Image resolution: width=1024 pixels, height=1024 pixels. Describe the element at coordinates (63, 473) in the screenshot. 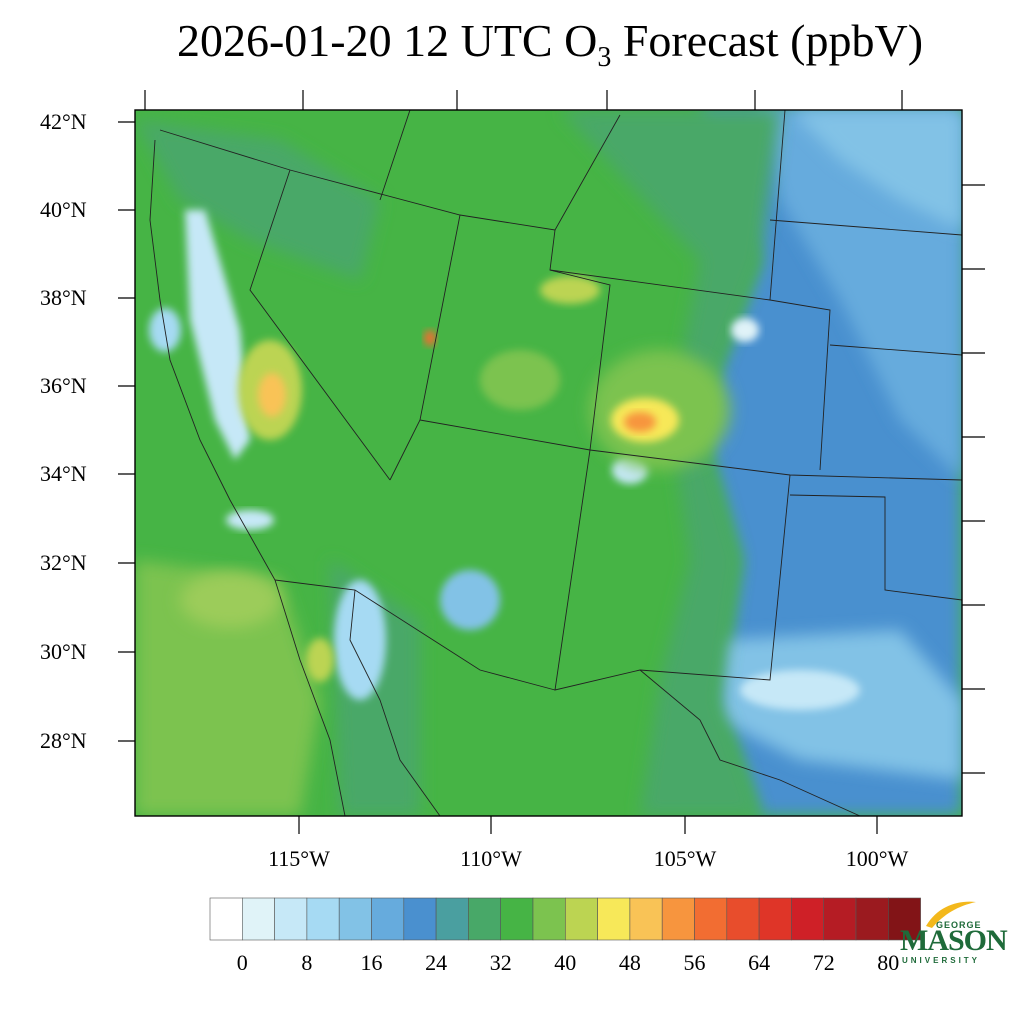

I see `lat-label-34n: 34°N` at that location.